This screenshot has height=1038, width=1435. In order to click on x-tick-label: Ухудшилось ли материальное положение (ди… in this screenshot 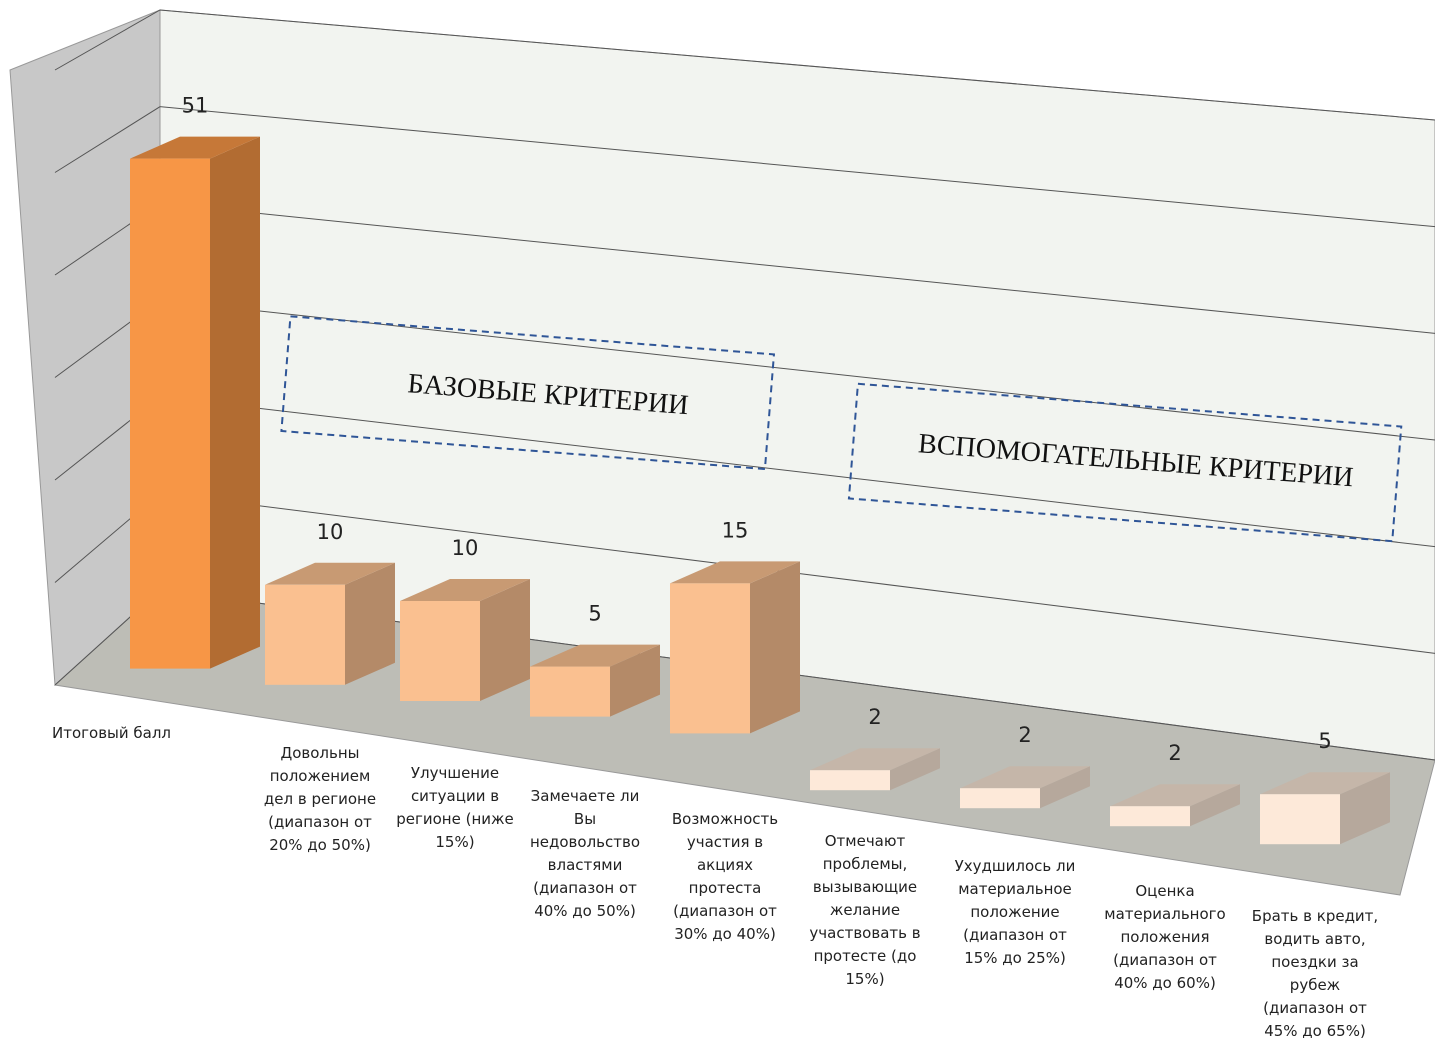, I will do `click(1015, 912)`.